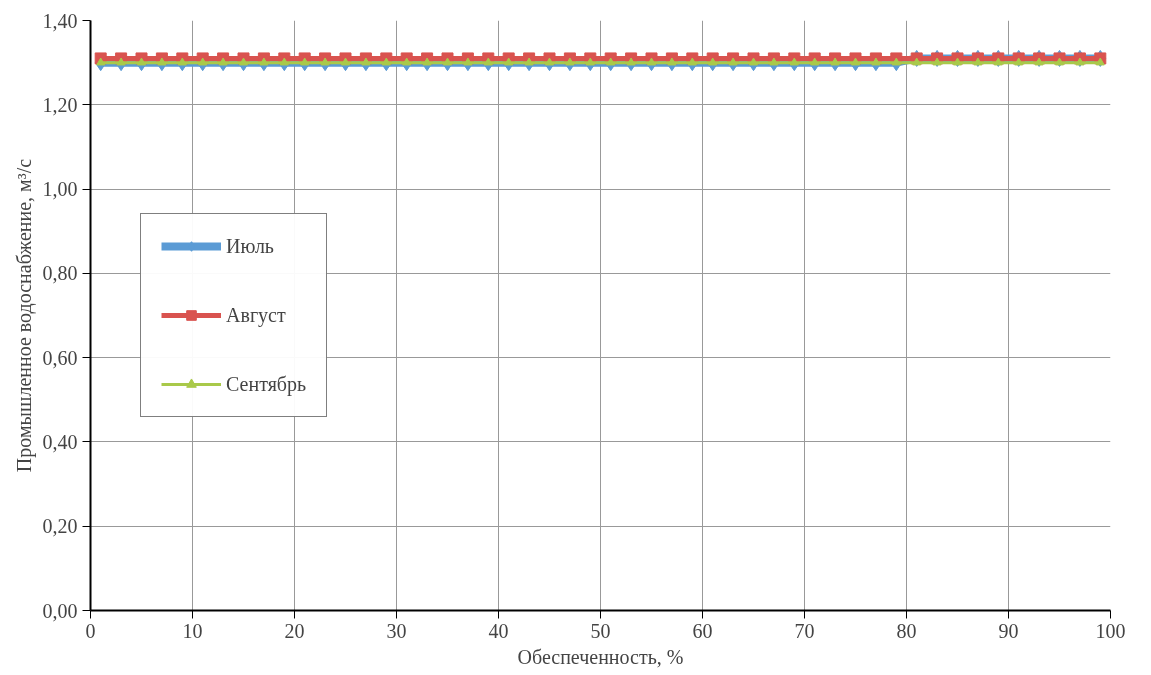  What do you see at coordinates (702, 630) in the screenshot?
I see `x-tick-label: 60` at bounding box center [702, 630].